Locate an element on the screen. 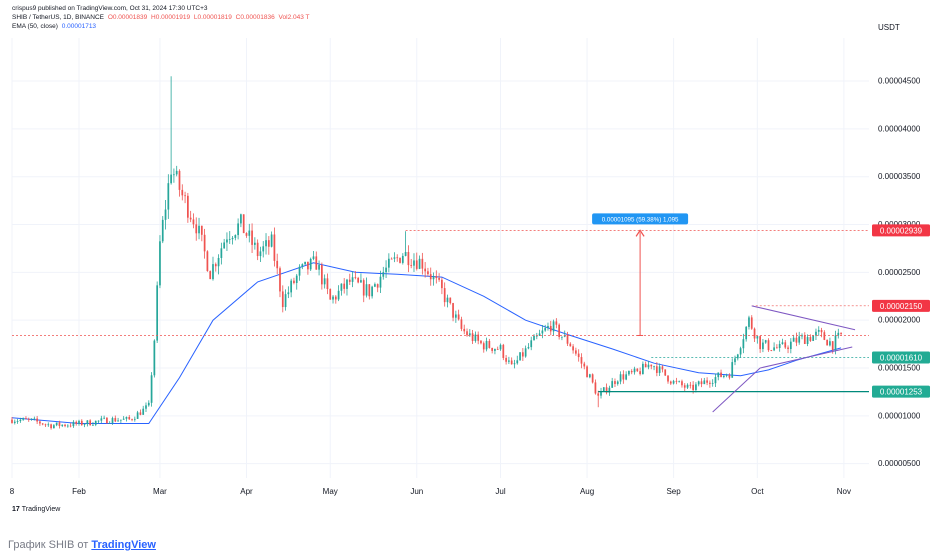 This screenshot has height=554, width=932. currency-label: USDT is located at coordinates (889, 27).